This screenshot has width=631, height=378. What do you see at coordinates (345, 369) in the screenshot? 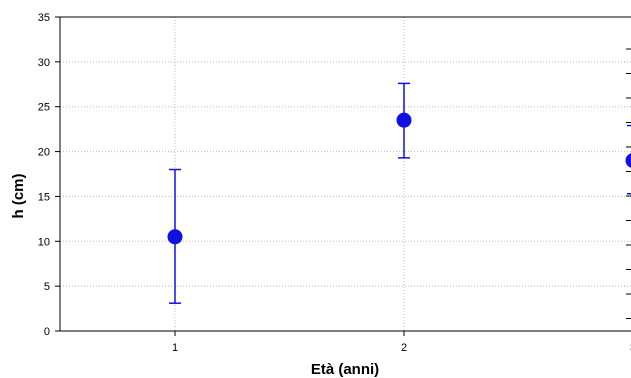
I see `x-axis-title: Età (anni)` at bounding box center [345, 369].